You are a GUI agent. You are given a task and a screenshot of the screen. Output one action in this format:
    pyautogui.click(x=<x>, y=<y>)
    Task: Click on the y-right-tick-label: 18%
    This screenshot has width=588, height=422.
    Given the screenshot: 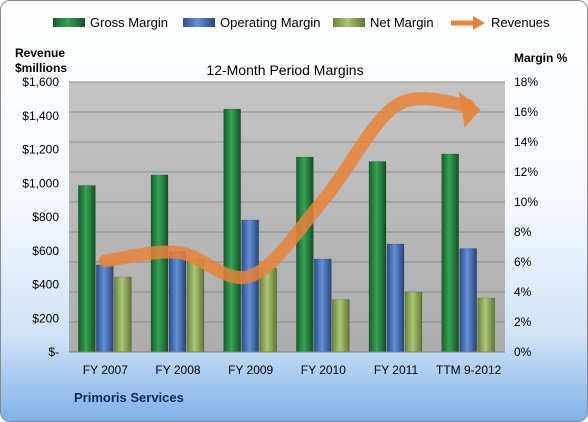 What is the action you would take?
    pyautogui.click(x=526, y=82)
    